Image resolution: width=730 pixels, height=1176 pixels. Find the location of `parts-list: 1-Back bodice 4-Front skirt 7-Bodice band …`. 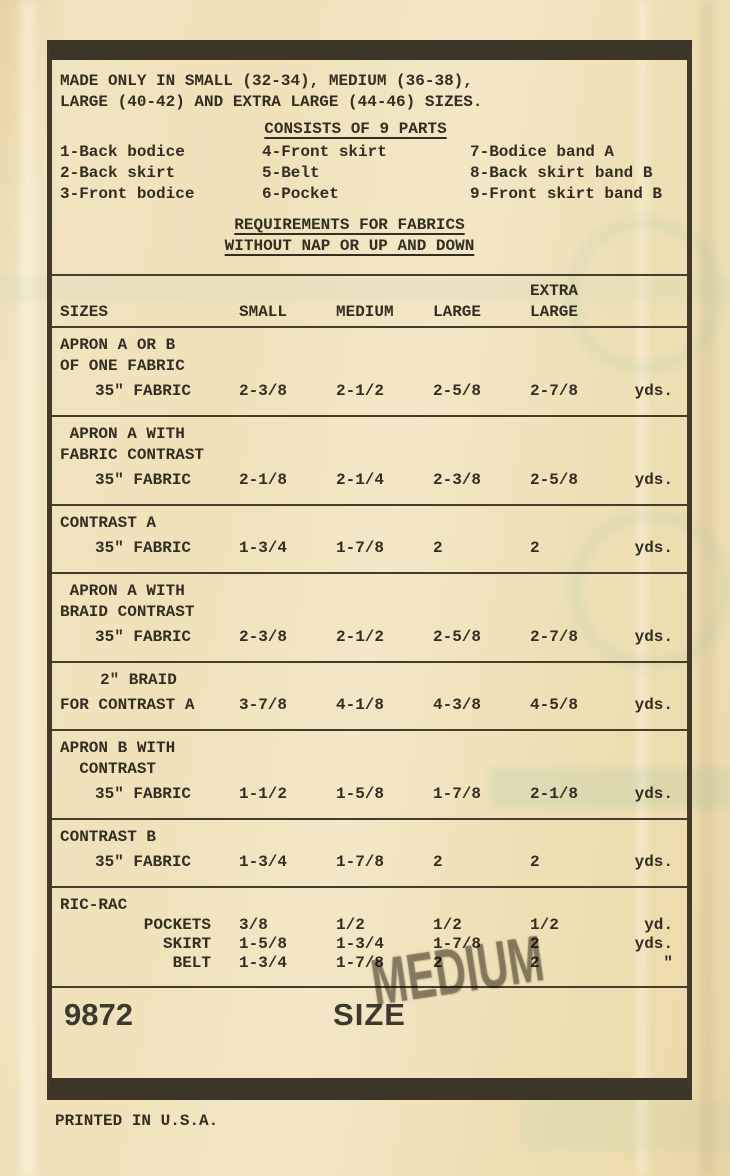

parts-list: 1-Back bodice 4-Front skirt 7-Bodice band … is located at coordinates (369, 172).